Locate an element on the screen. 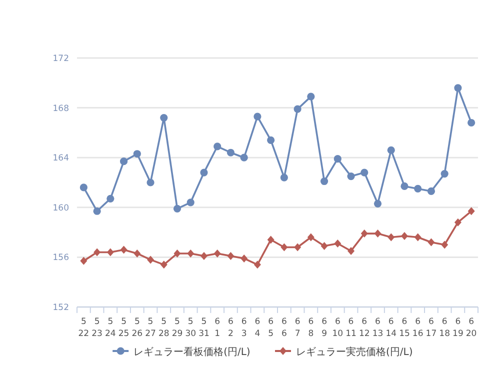 This screenshot has height=367, width=500. y-tick-label: 172 is located at coordinates (60, 59).